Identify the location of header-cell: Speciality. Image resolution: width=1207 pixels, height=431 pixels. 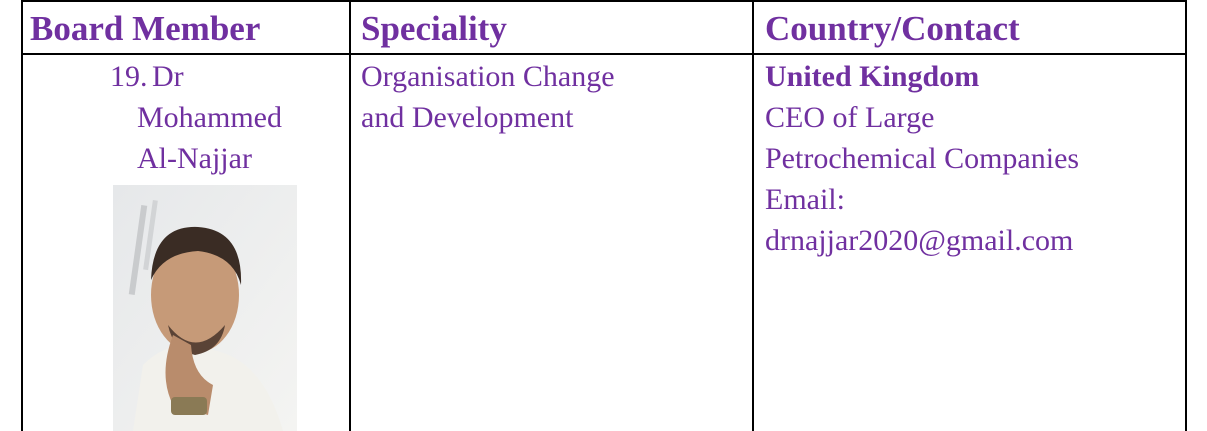
(434, 28).